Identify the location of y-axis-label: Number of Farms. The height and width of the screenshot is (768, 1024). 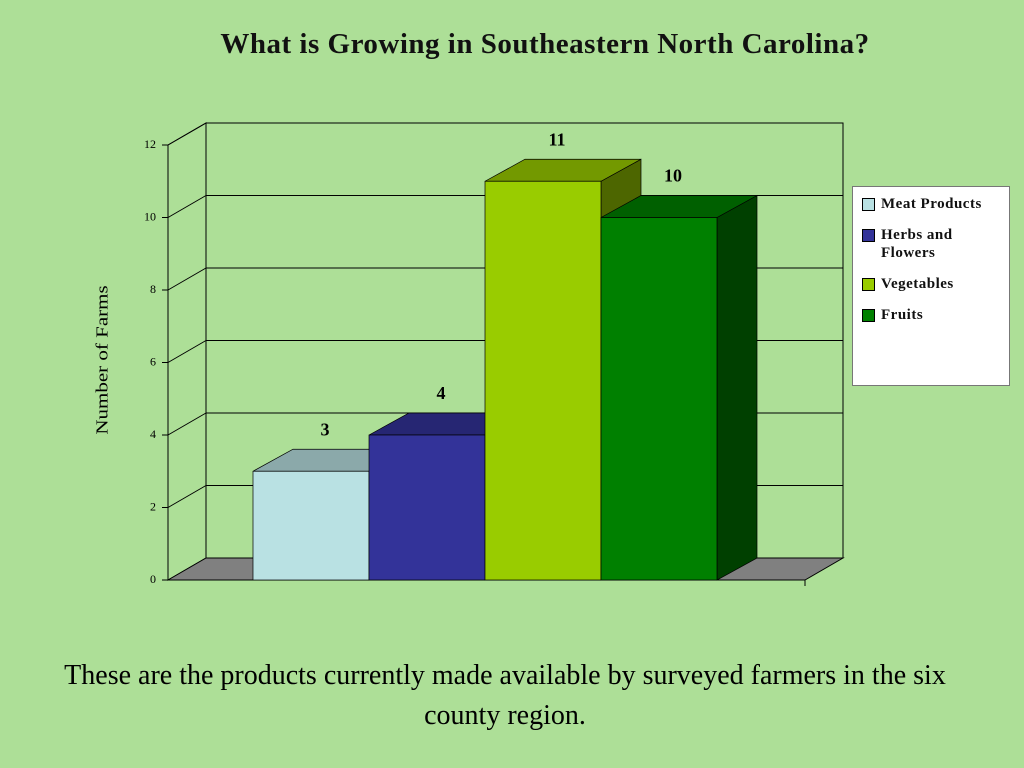
(102, 360).